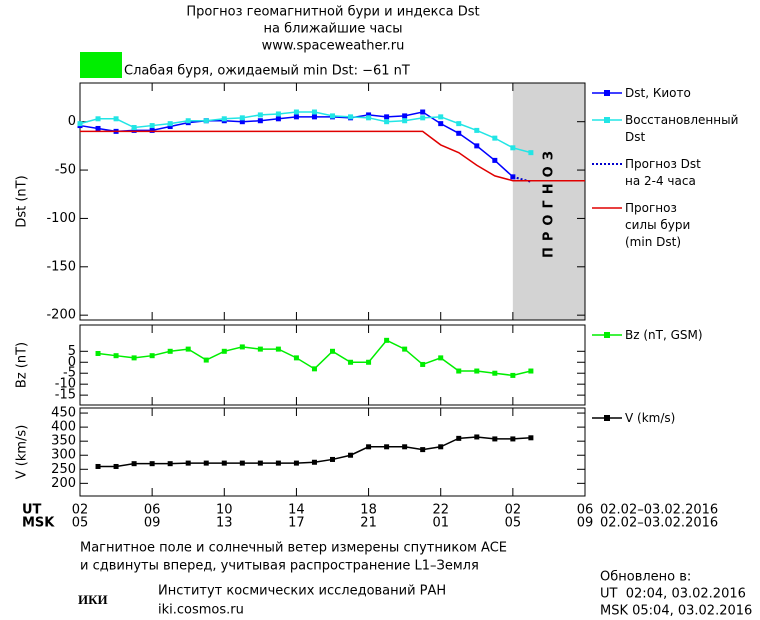  Describe the element at coordinates (201, 610) in the screenshot. I see `site: iki.cosmos.ru` at that location.